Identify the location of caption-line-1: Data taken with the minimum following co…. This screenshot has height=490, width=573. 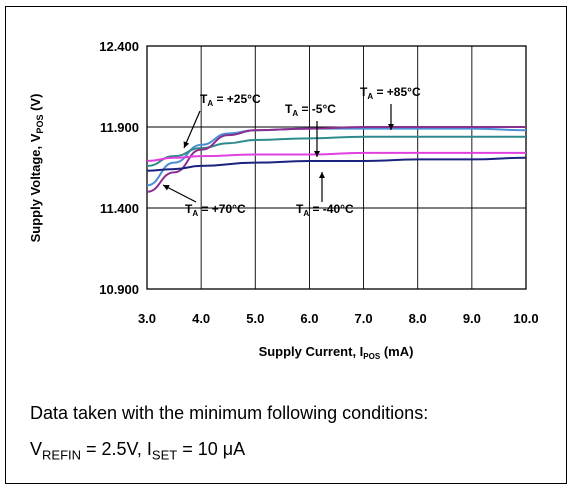
(229, 413).